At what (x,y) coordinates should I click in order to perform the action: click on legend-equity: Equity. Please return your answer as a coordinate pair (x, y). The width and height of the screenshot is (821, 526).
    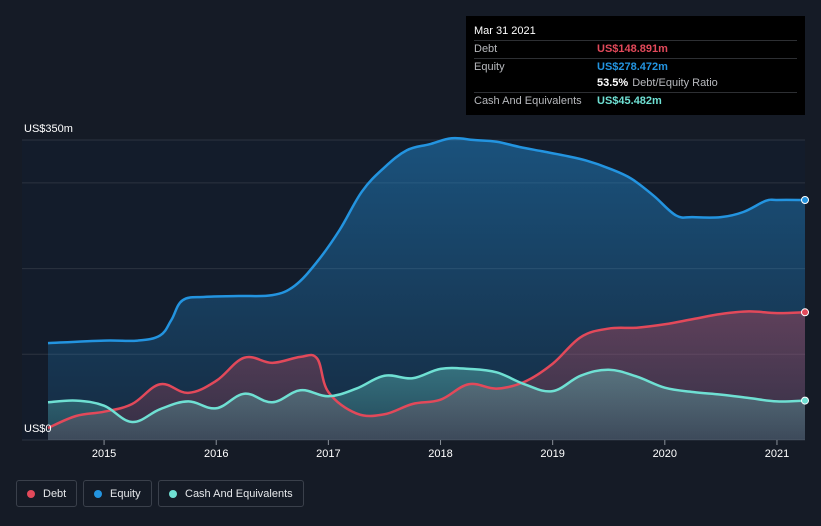
    Looking at the image, I should click on (117, 493).